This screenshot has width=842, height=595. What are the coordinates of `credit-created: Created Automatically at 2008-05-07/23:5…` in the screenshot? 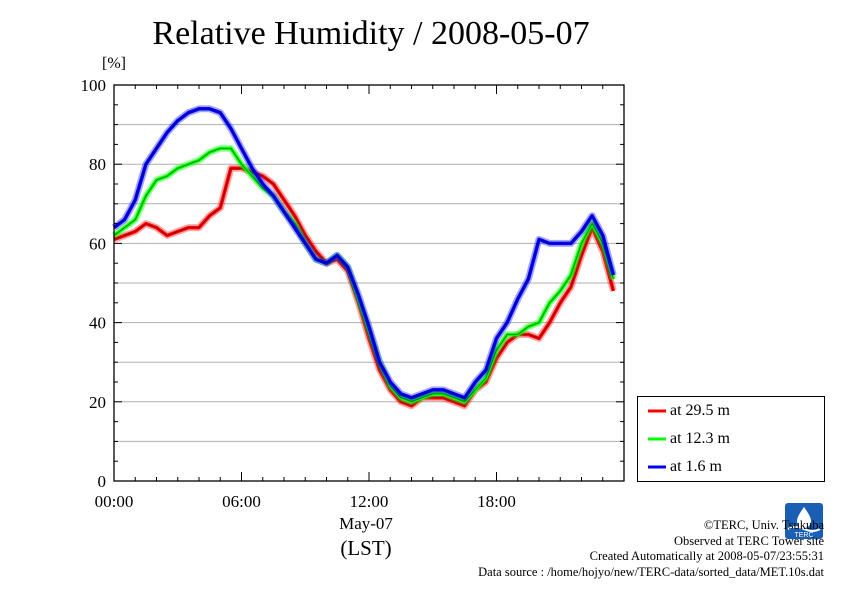 It's located at (706, 556).